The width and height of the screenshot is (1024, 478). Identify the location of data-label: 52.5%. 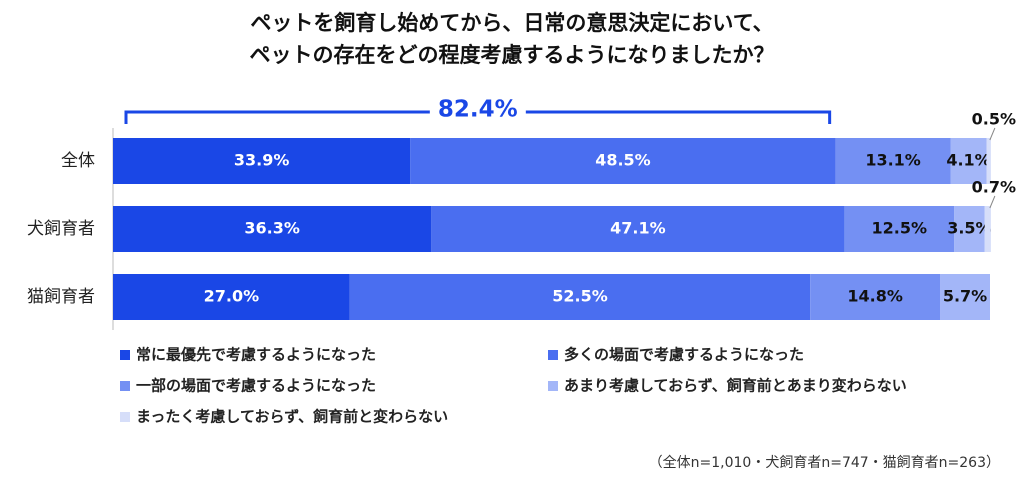
(580, 296).